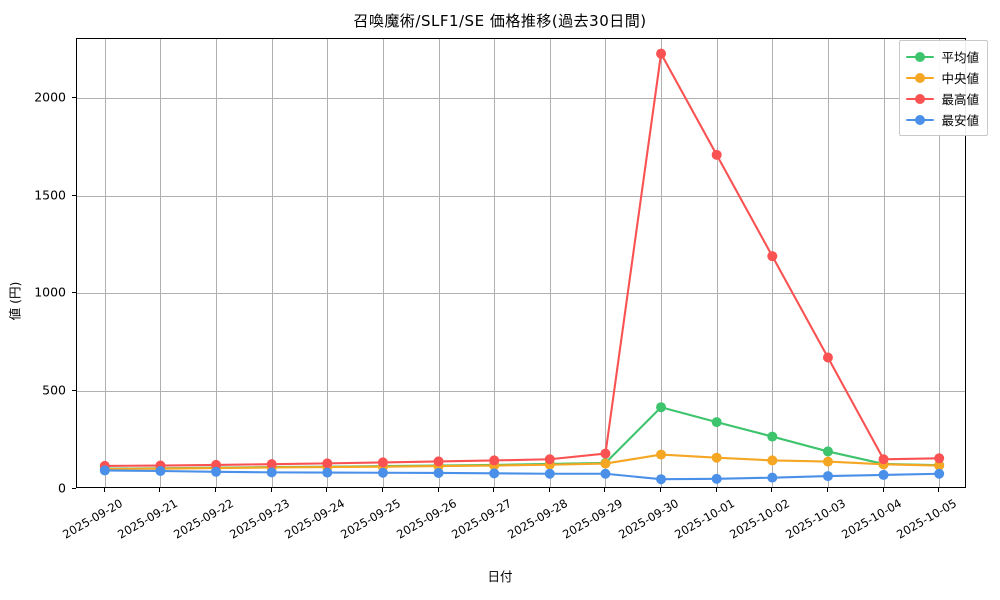 This screenshot has width=1000, height=600. Describe the element at coordinates (204, 519) in the screenshot. I see `x-tick-label: 2025-09-22` at that location.